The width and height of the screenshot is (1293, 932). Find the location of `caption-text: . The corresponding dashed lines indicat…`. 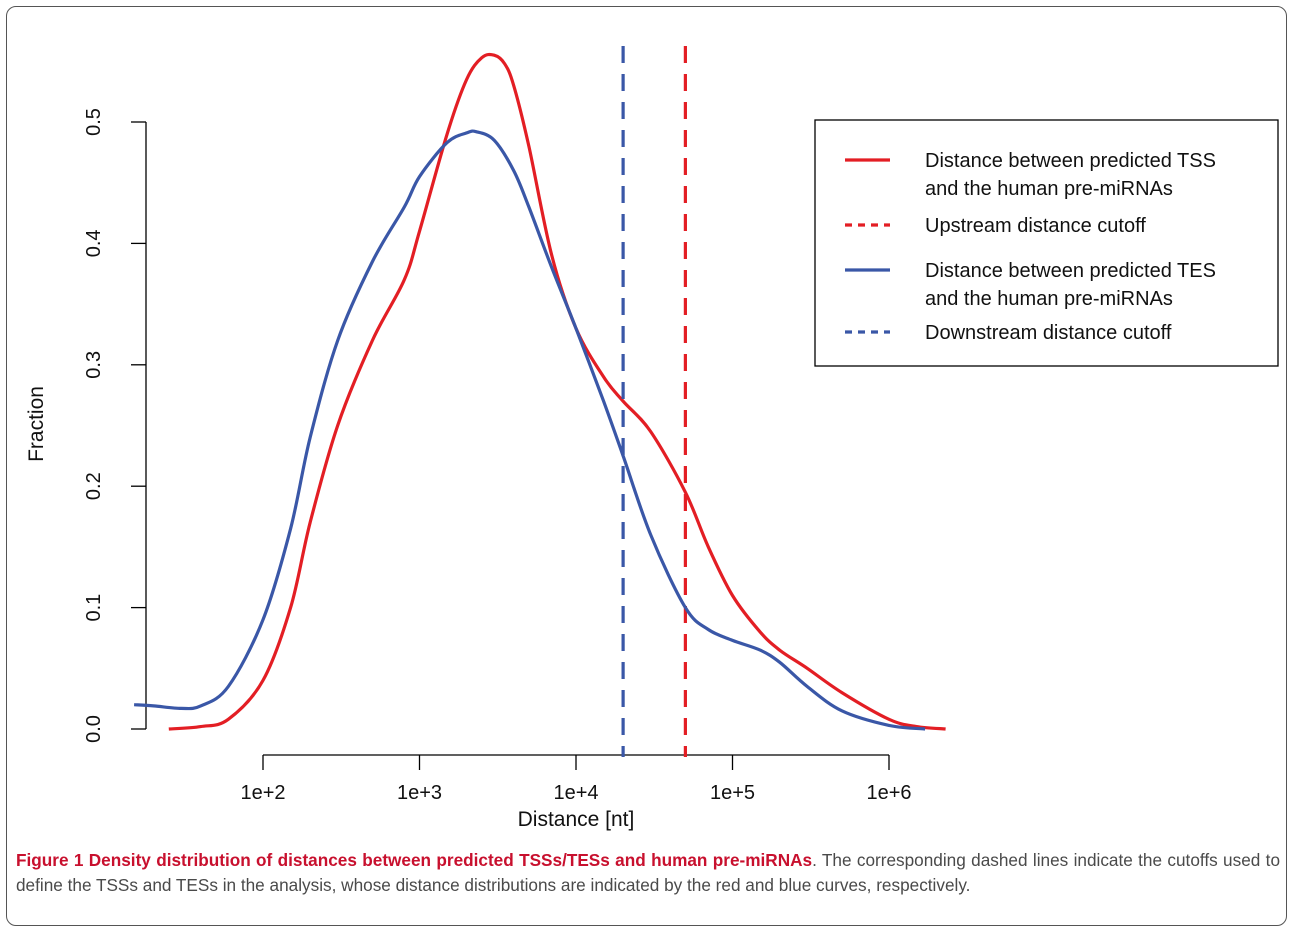

caption-text: . The corresponding dashed lines indicat… is located at coordinates (648, 872).